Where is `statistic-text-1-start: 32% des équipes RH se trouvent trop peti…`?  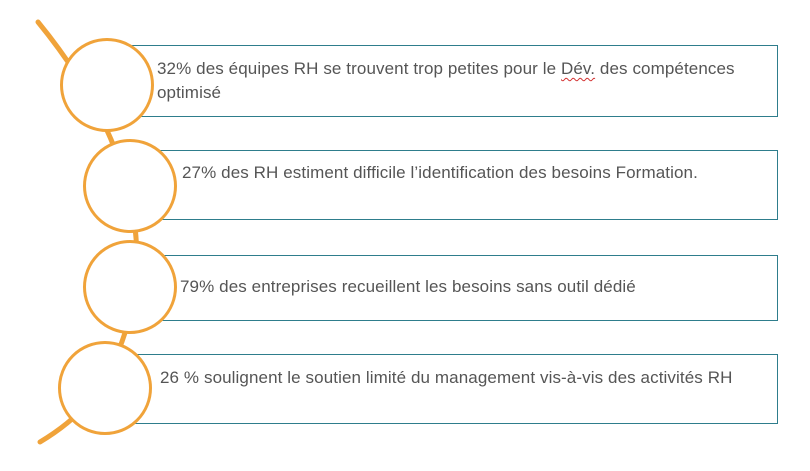 statistic-text-1-start: 32% des équipes RH se trouvent trop peti… is located at coordinates (359, 68).